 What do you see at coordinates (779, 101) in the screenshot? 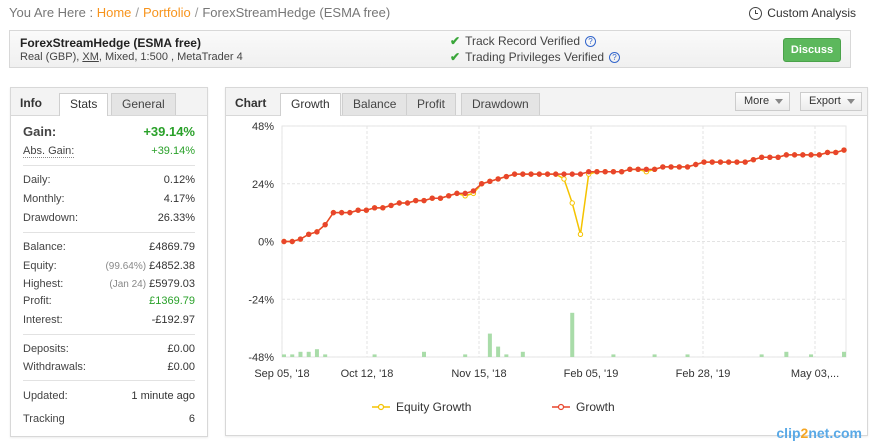
I see `chevron-down-icon` at bounding box center [779, 101].